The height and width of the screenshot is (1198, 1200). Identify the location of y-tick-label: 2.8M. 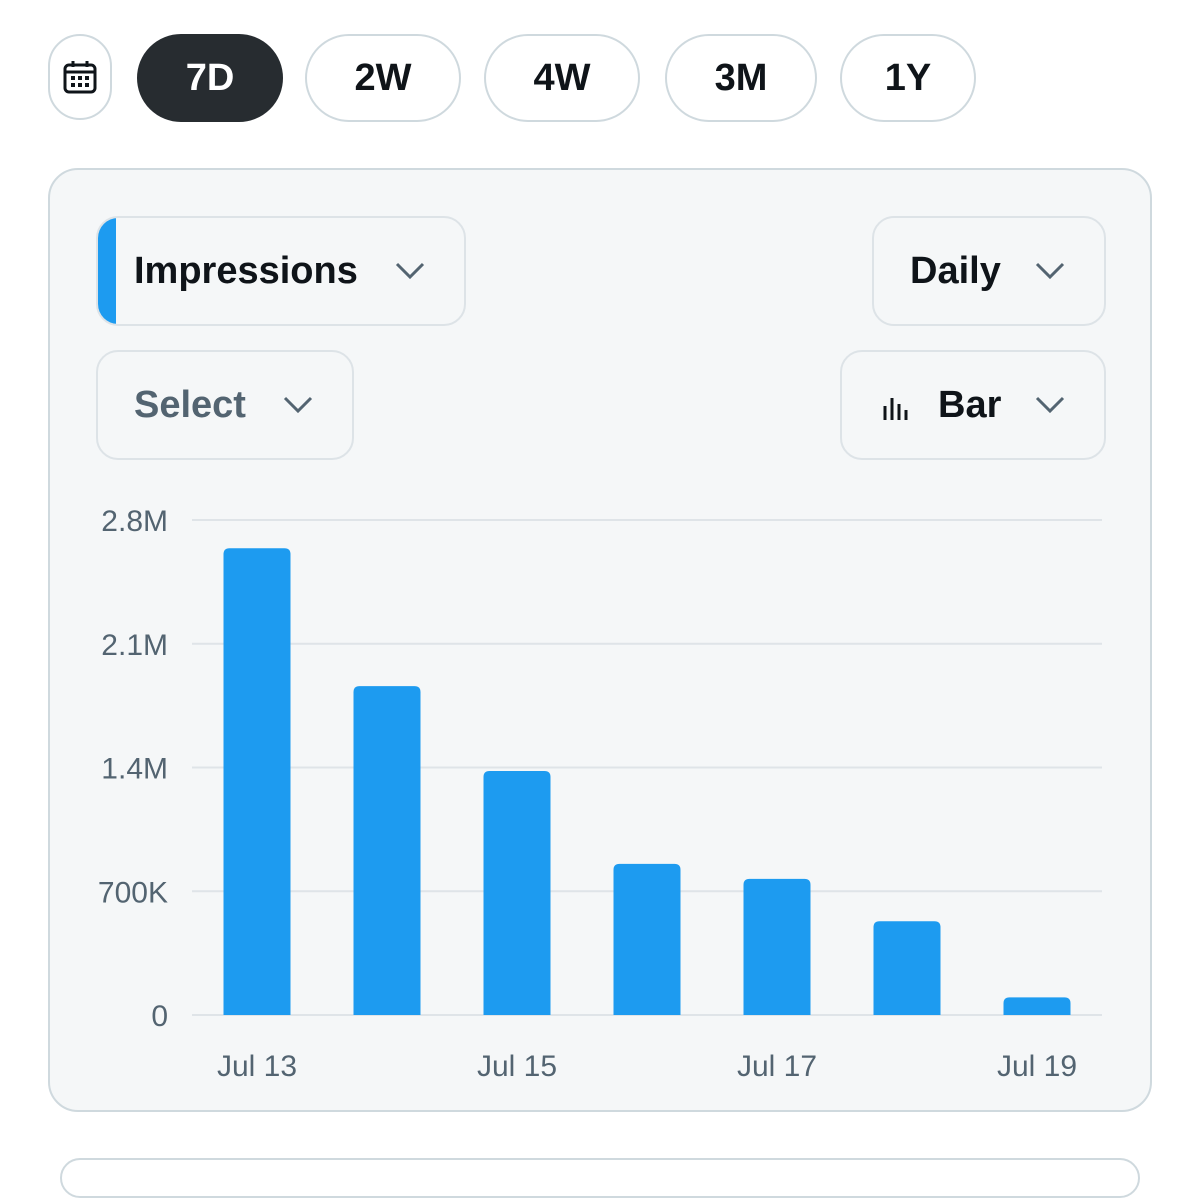
(134, 521).